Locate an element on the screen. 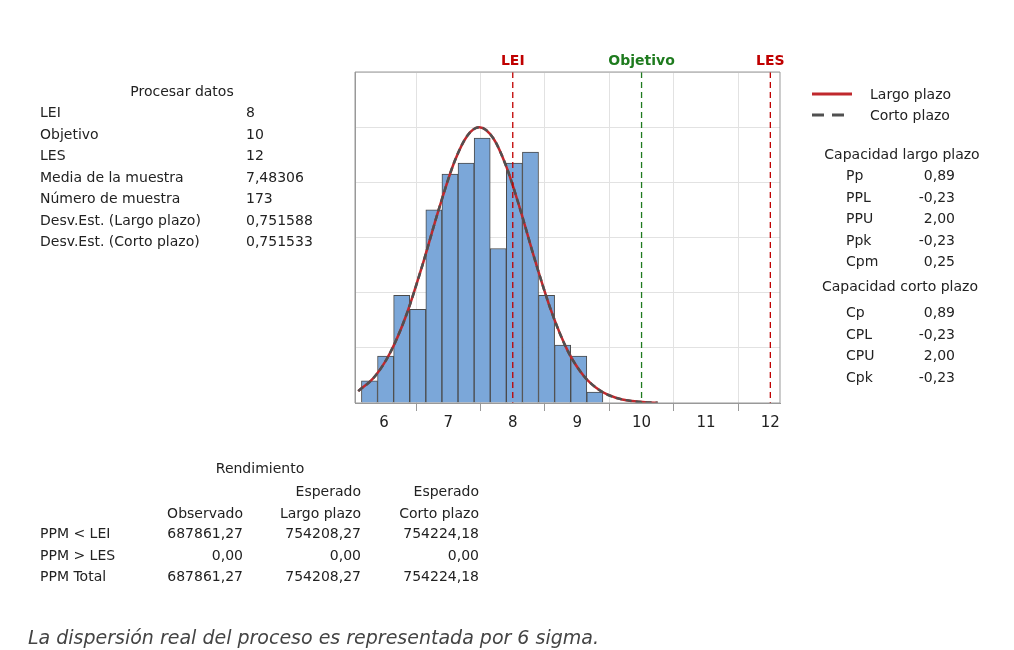  text: Desv.Est. (Largo plazo) is located at coordinates (120, 219).